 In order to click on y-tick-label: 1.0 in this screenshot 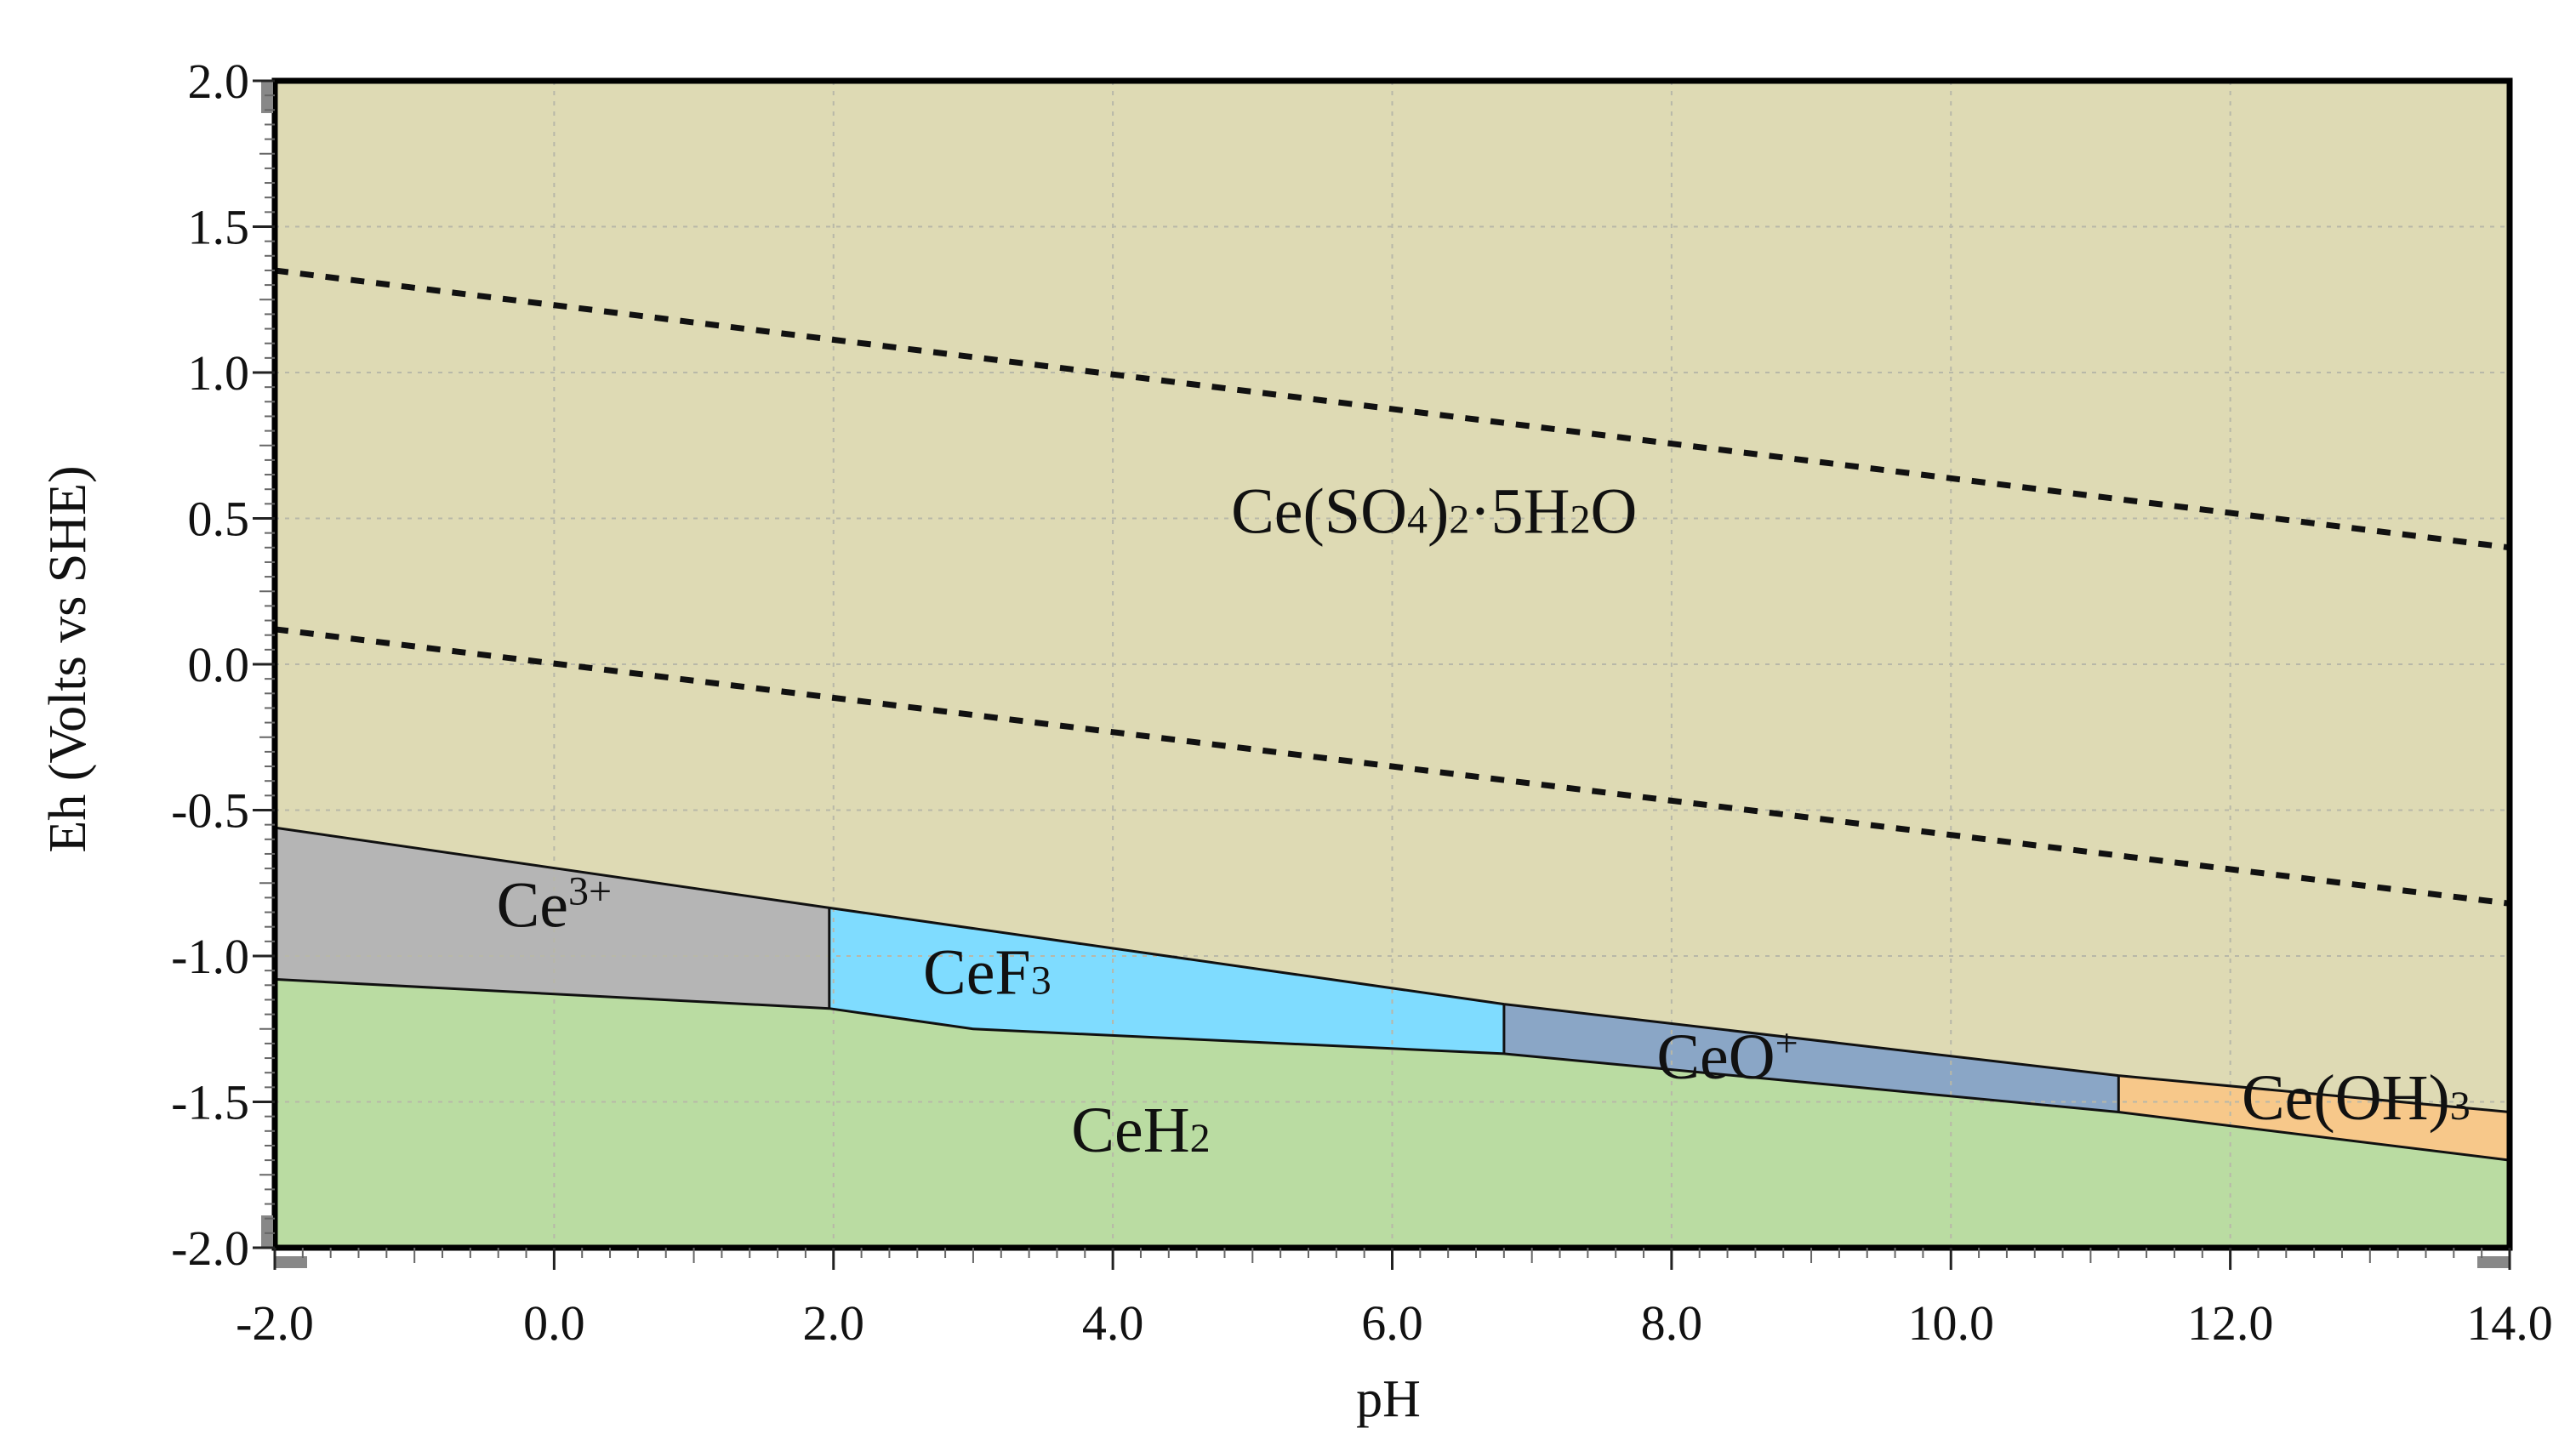, I will do `click(219, 373)`.